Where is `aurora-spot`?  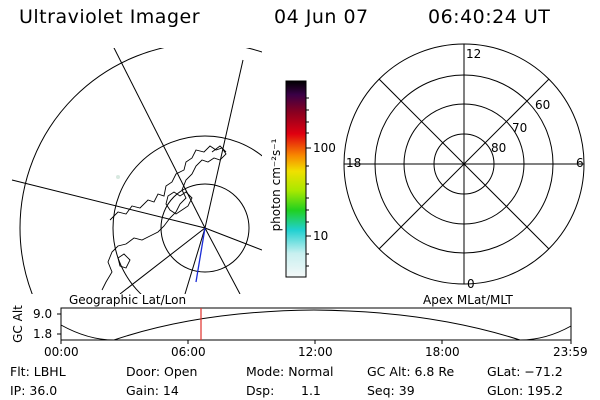
aurora-spot is located at coordinates (118, 177).